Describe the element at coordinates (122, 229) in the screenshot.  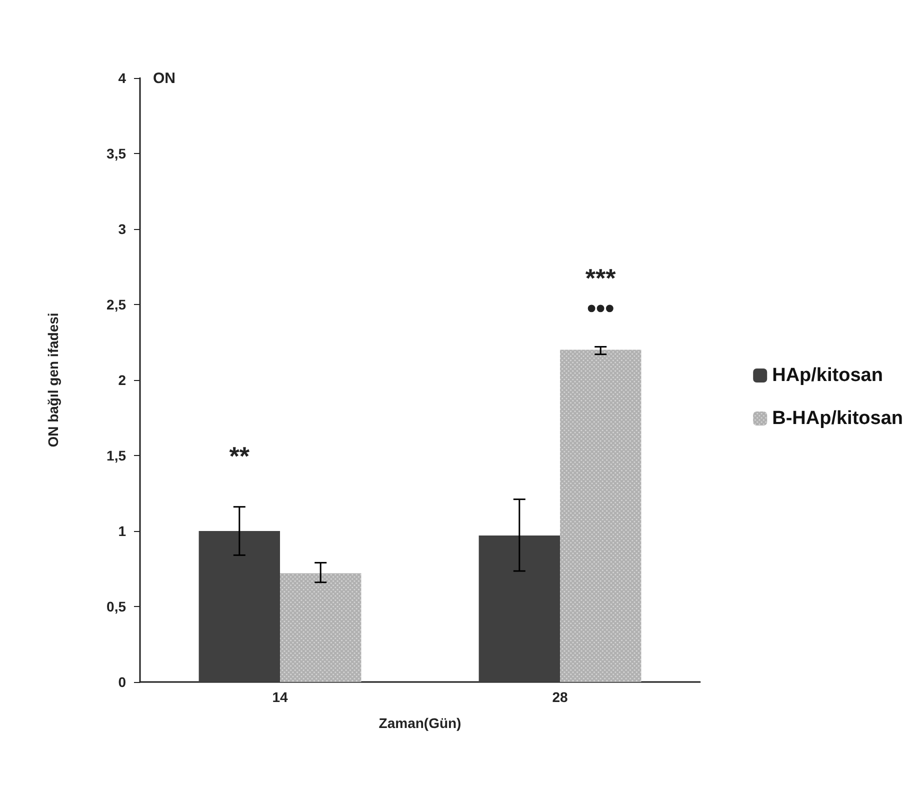
I see `y-tick-label: 3` at that location.